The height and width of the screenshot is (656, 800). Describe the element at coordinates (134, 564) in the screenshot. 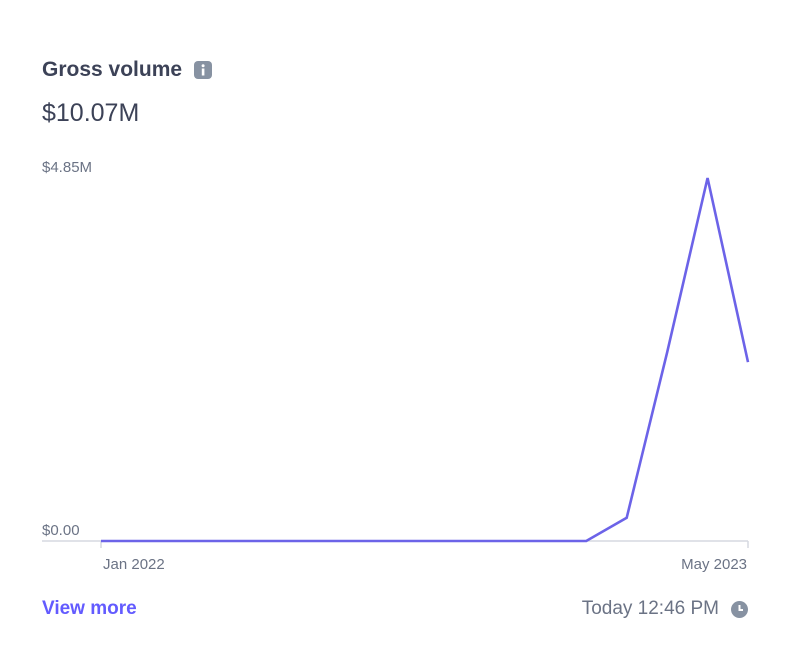

I see `x-tick-label: Jan 2022` at that location.